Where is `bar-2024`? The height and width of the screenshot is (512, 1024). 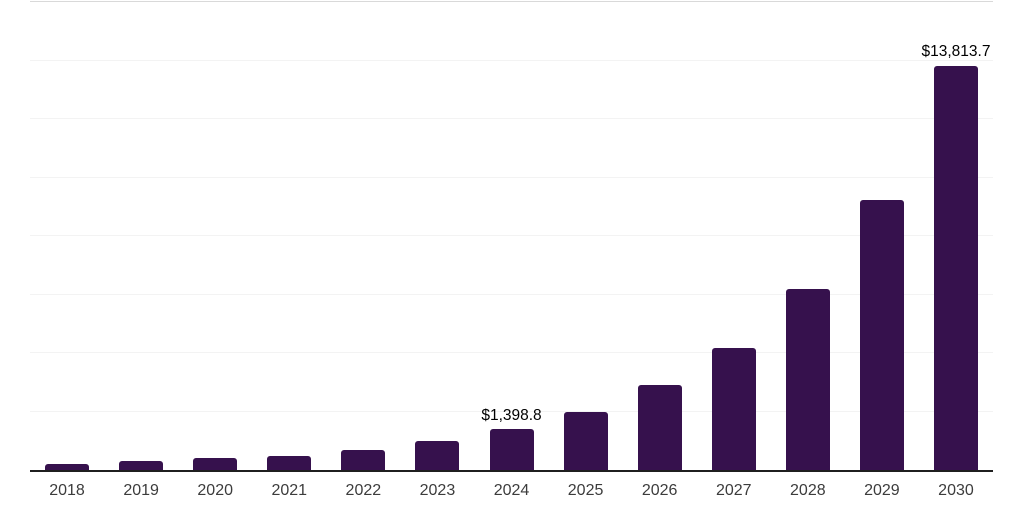 bar-2024 is located at coordinates (511, 449).